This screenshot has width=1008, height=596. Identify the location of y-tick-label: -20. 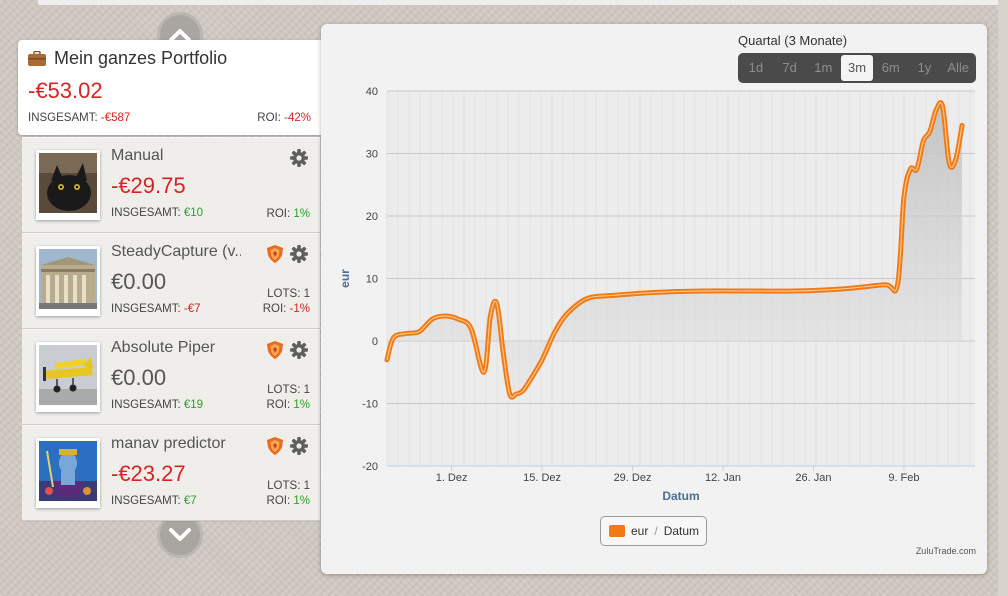
(370, 467).